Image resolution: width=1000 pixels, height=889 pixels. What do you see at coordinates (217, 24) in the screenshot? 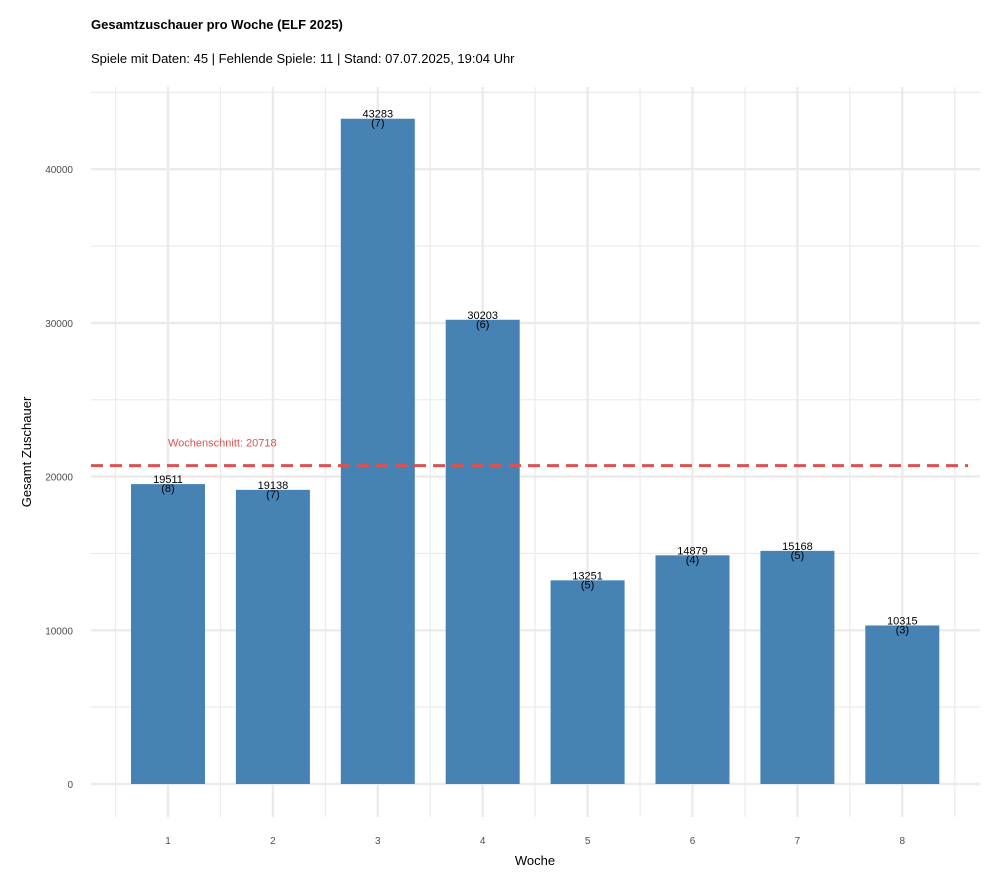
I see `chart-title: Gesamtzuschauer pro Woche (ELF 2025)` at bounding box center [217, 24].